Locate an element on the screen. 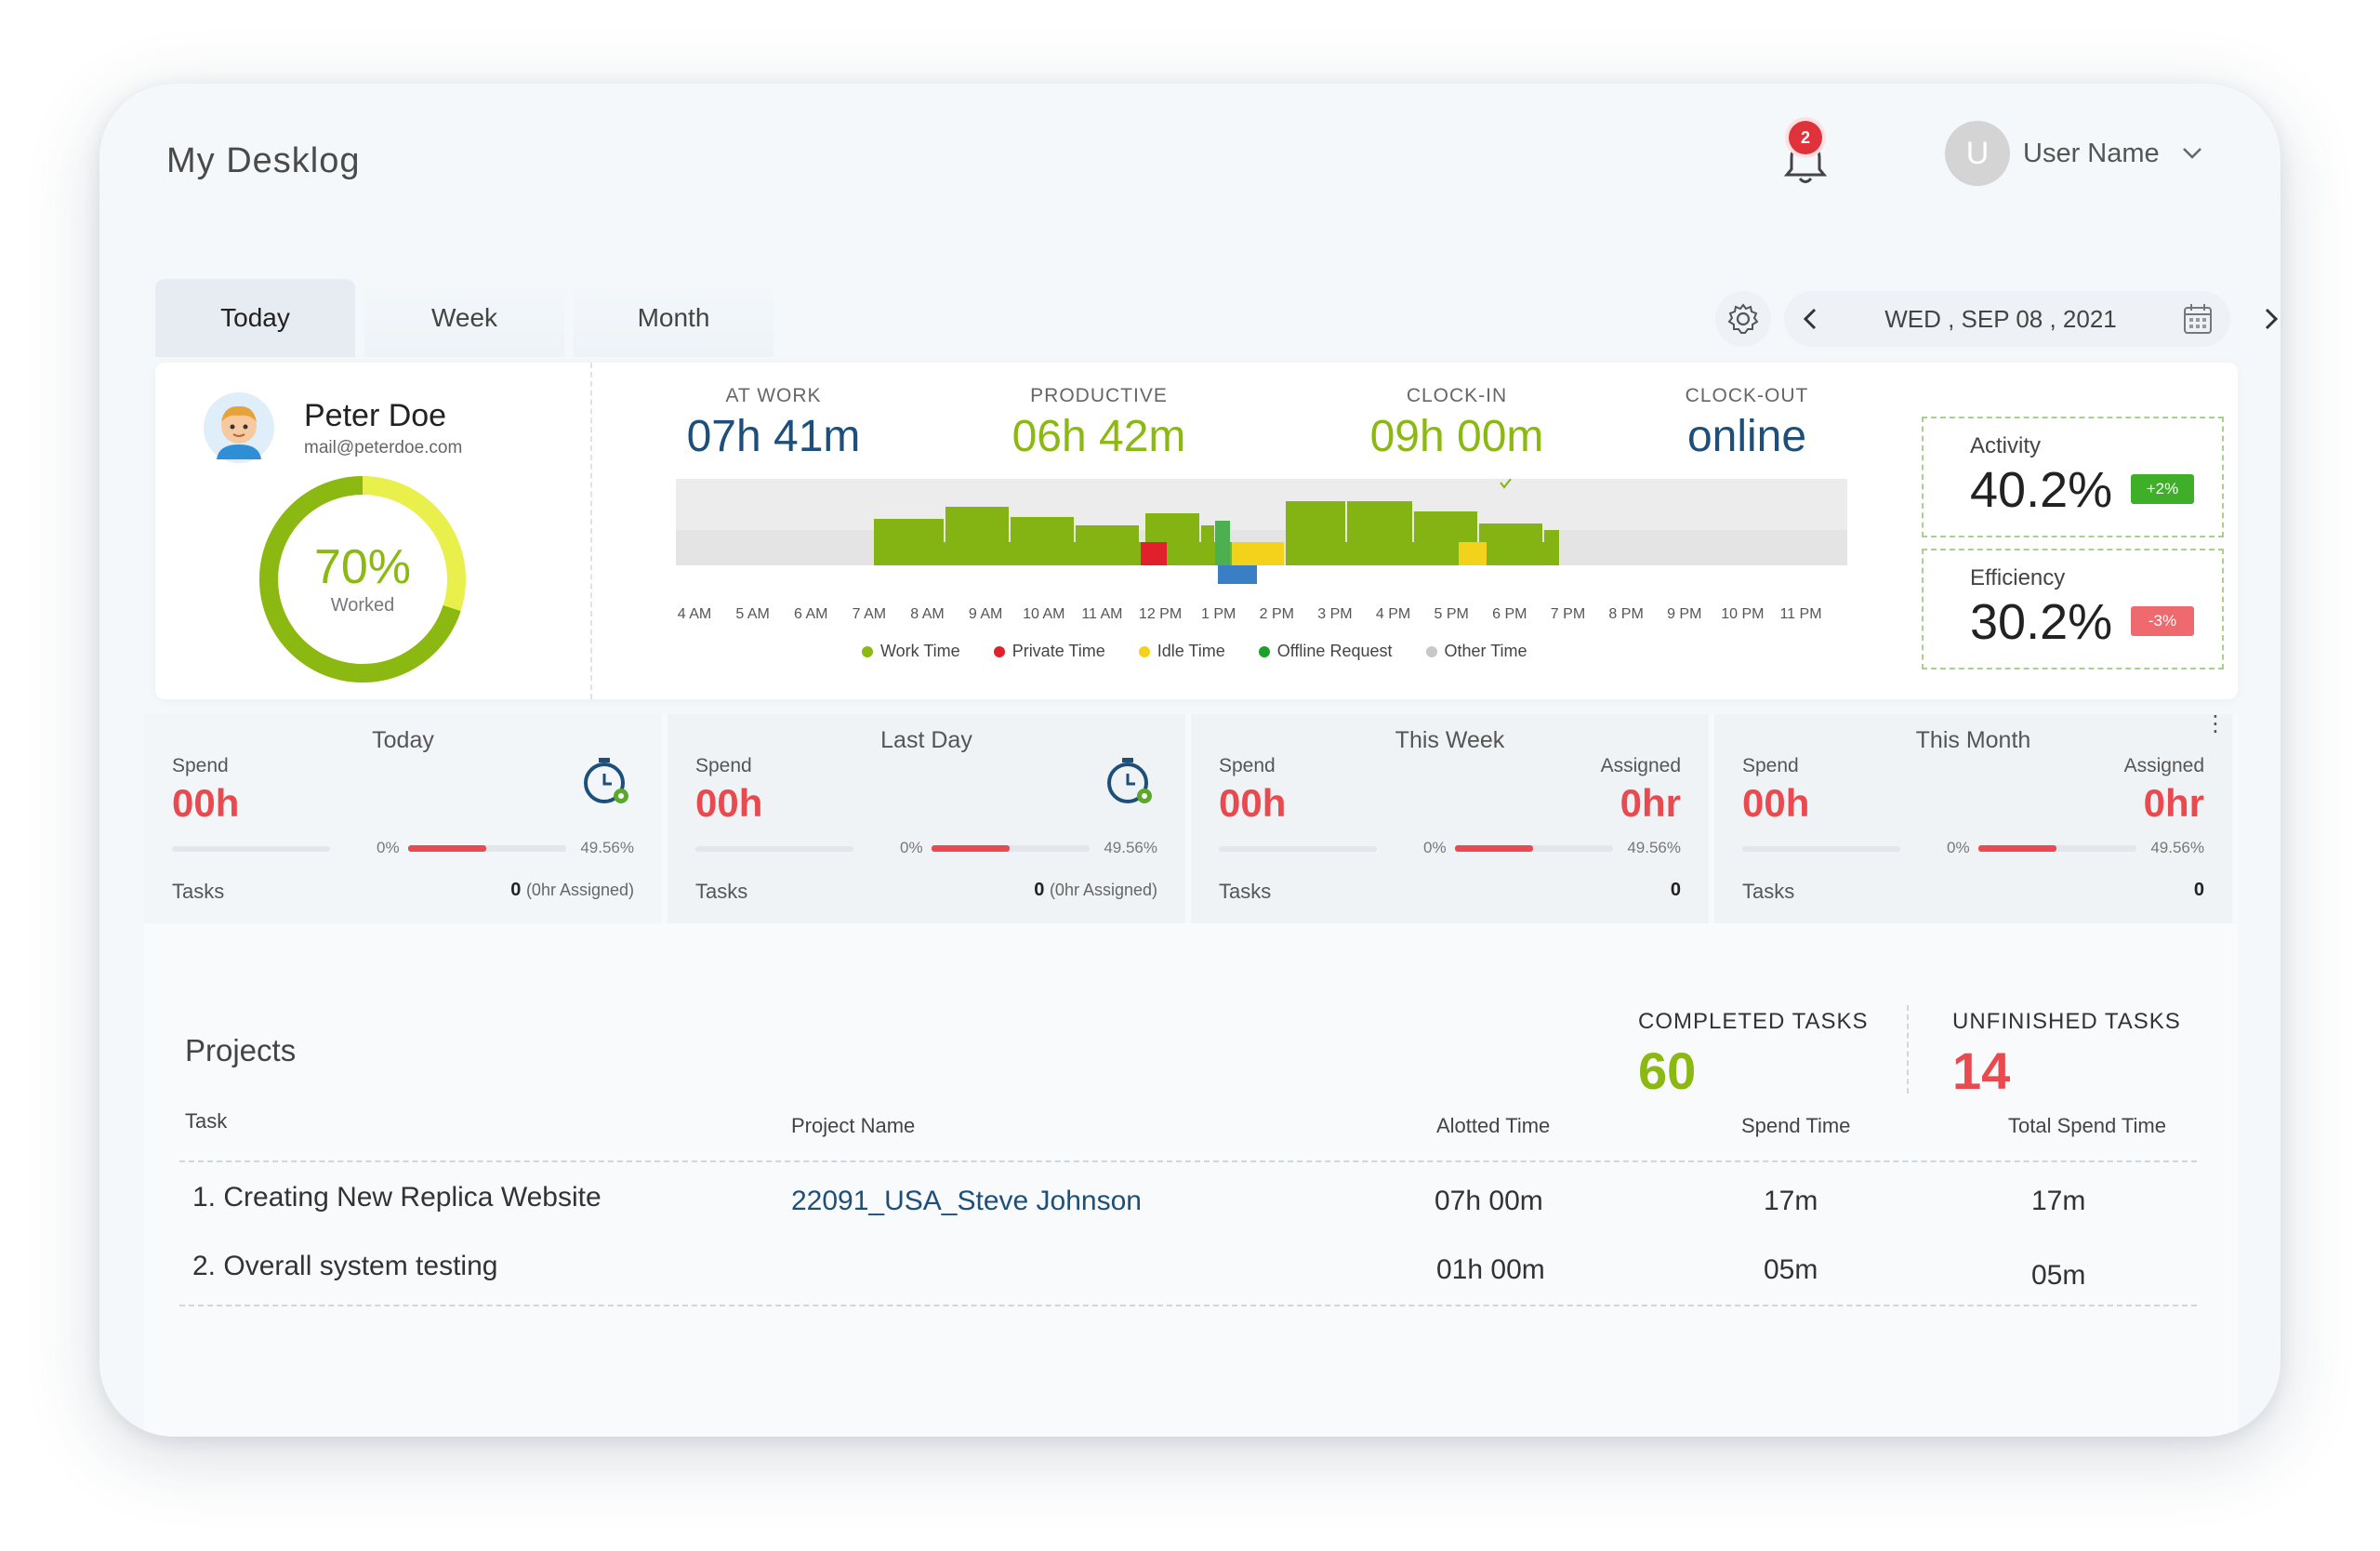  alotted-cell: 07h 00m is located at coordinates (1489, 1201).